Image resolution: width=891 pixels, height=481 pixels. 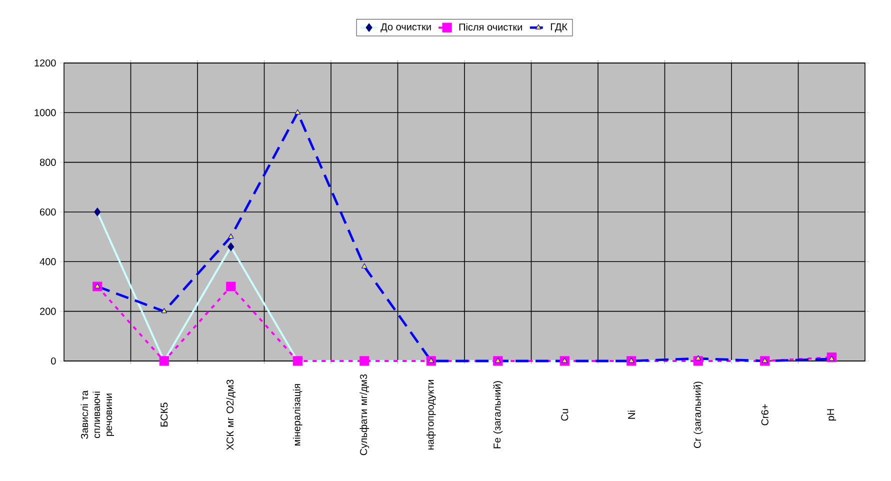 What do you see at coordinates (559, 27) in the screenshot?
I see `legend-label: ГДК` at bounding box center [559, 27].